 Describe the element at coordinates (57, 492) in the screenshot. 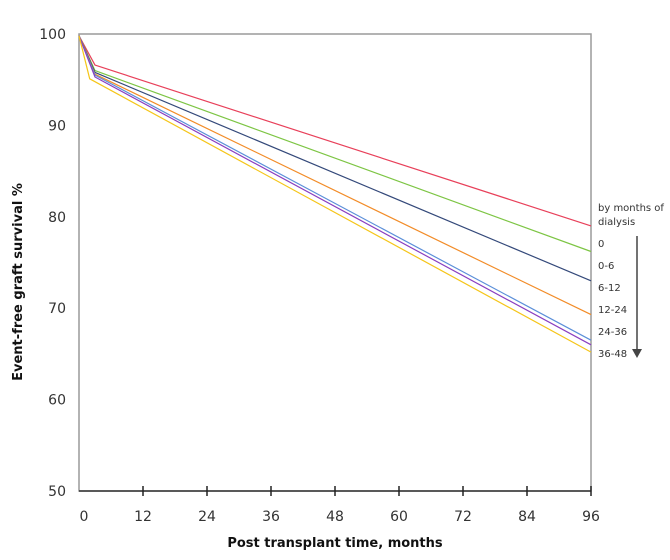

I see `y-tick-label: 50` at that location.